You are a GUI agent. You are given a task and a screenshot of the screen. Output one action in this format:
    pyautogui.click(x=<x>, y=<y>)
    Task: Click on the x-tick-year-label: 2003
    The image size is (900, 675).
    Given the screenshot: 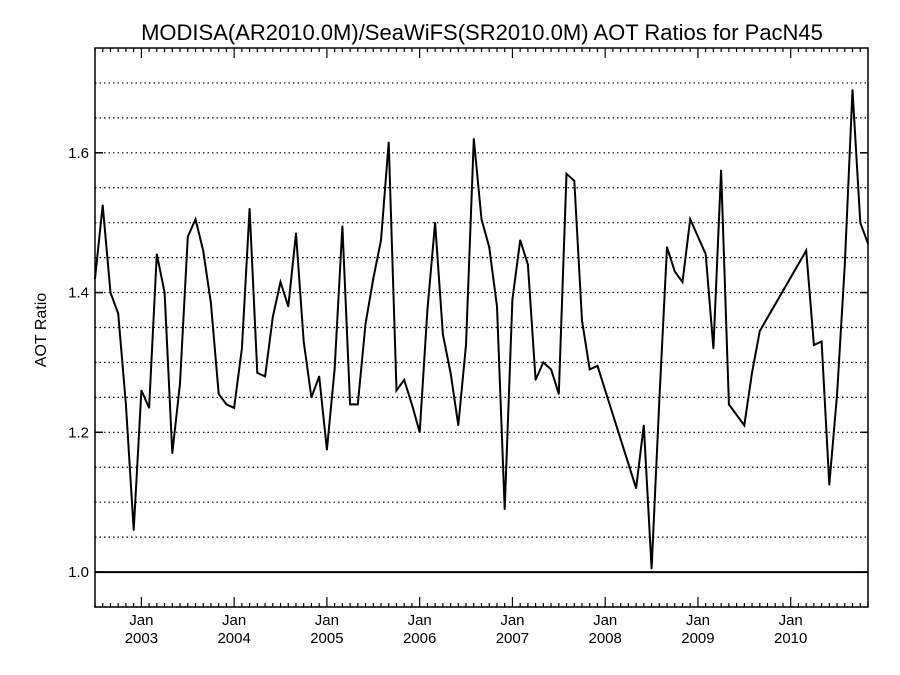 What is the action you would take?
    pyautogui.click(x=141, y=638)
    